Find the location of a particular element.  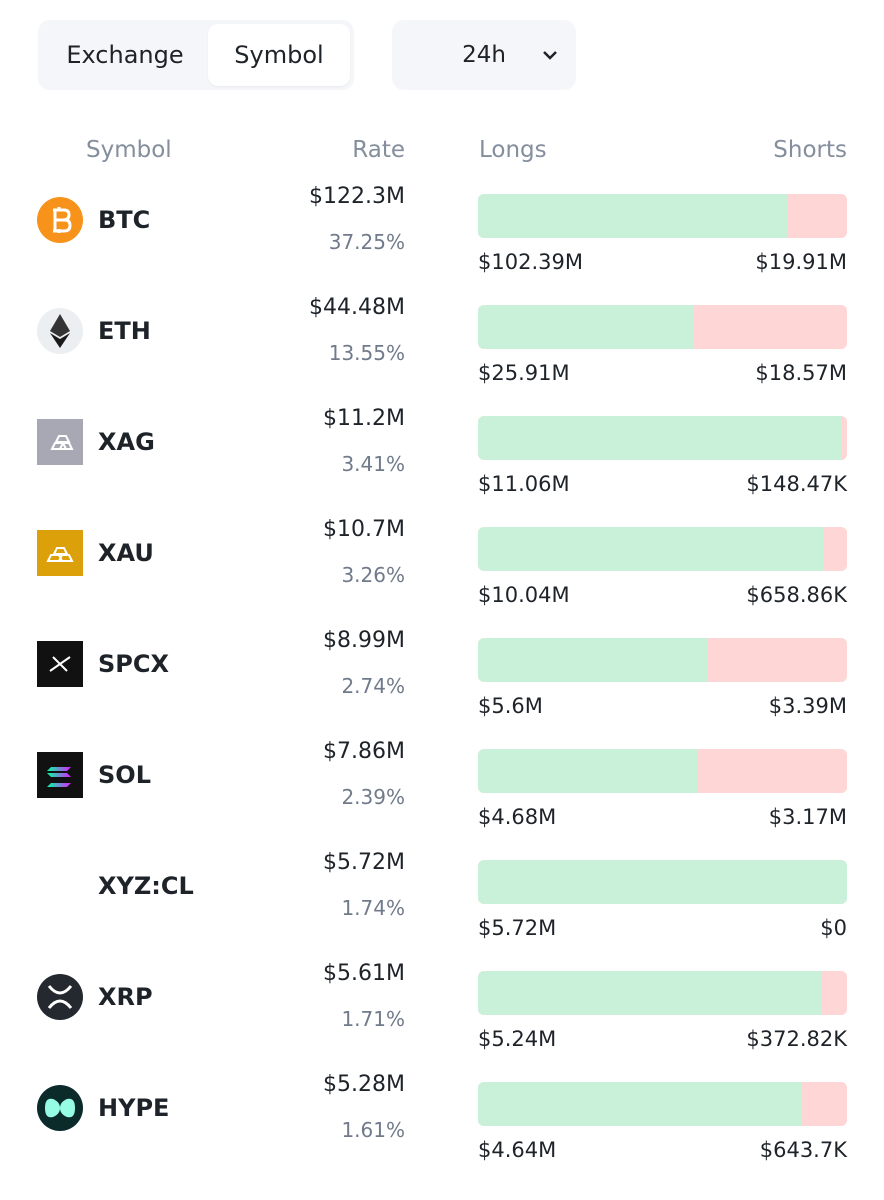

shorts-value: $658.86K is located at coordinates (796, 595).